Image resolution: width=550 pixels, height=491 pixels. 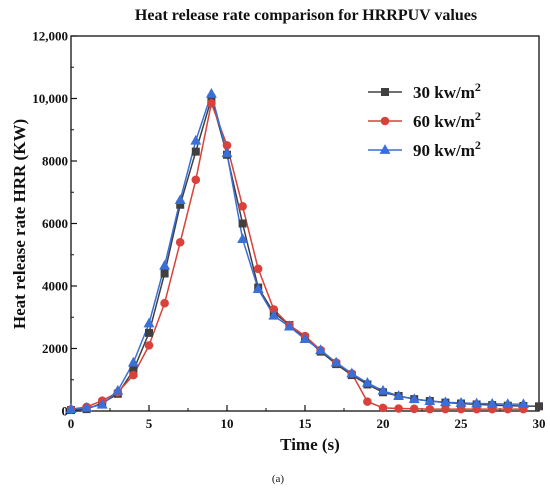 I want to click on legend-label: 30 kw/m2, so click(x=447, y=91).